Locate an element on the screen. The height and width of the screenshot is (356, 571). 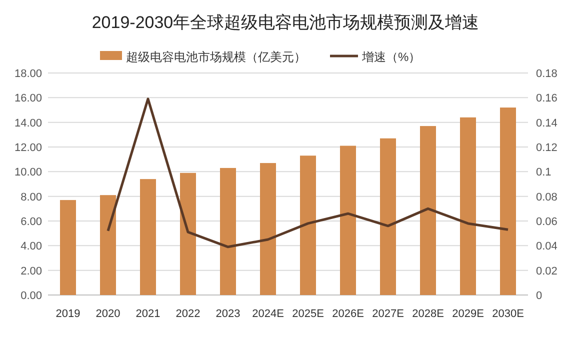
y2-tick-label: 0 is located at coordinates (539, 296).